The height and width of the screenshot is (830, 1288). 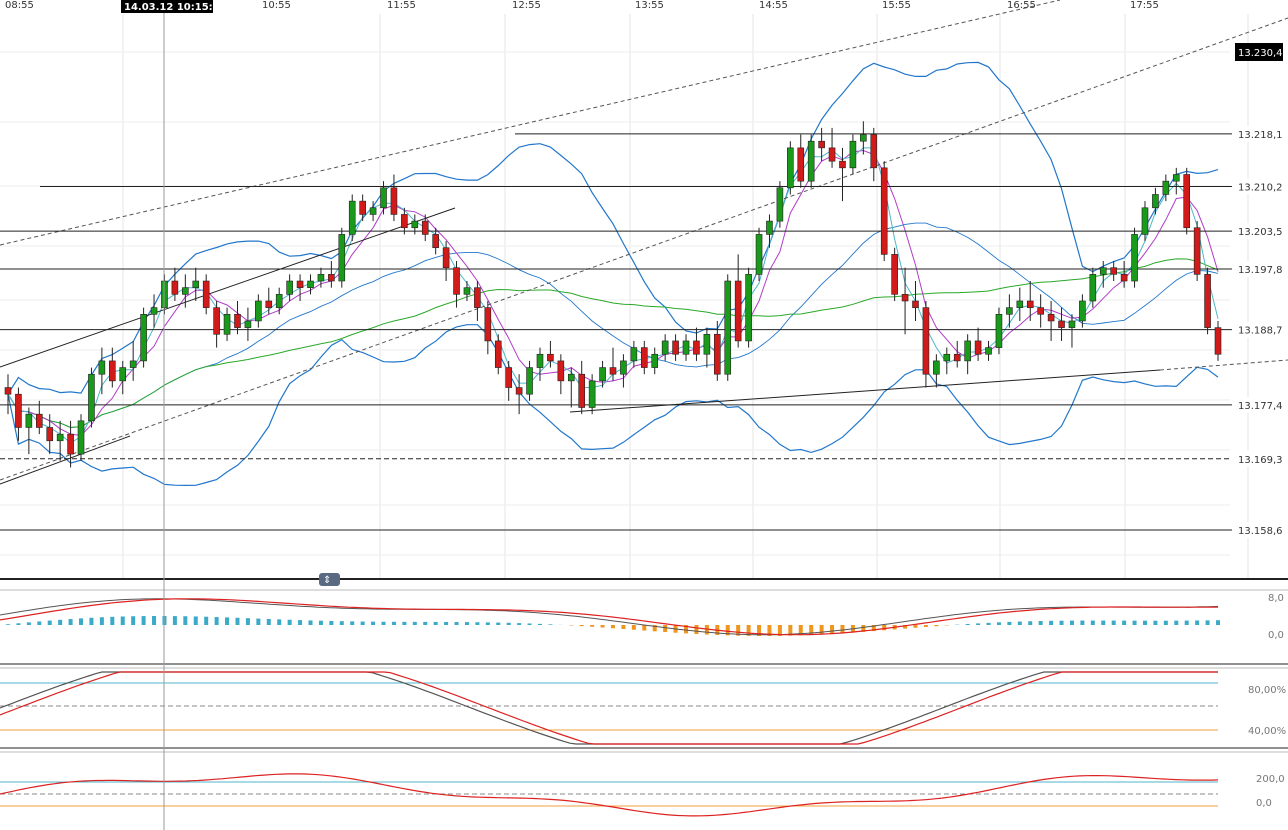 I want to click on panel-splitter-handle: ⇕, so click(x=329, y=579).